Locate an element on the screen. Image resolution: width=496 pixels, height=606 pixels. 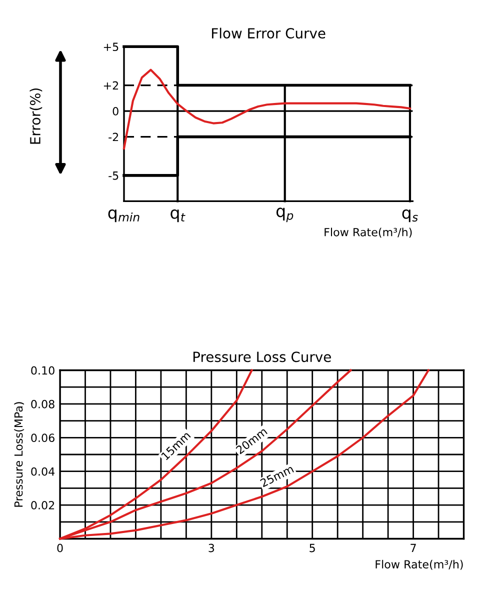
y-tick-label: 0.04 is located at coordinates (43, 471).